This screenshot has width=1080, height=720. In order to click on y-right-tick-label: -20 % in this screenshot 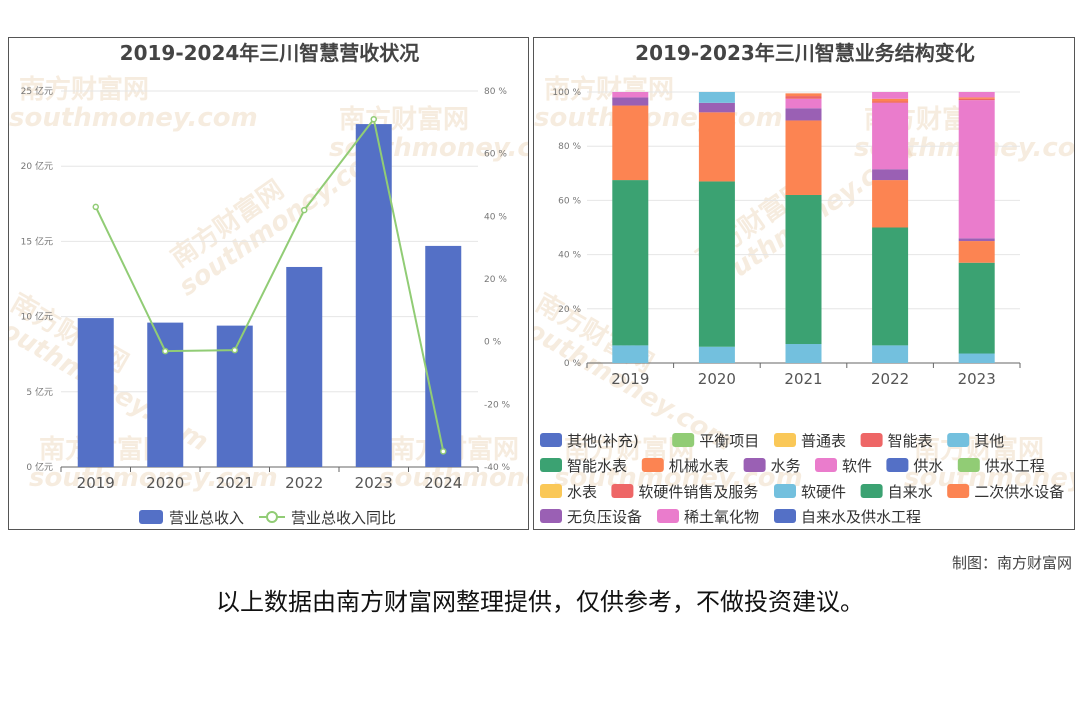, I will do `click(497, 405)`.